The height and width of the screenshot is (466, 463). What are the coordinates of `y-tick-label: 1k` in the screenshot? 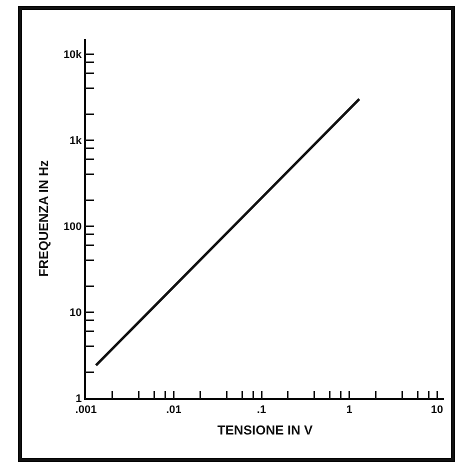 It's located at (76, 140).